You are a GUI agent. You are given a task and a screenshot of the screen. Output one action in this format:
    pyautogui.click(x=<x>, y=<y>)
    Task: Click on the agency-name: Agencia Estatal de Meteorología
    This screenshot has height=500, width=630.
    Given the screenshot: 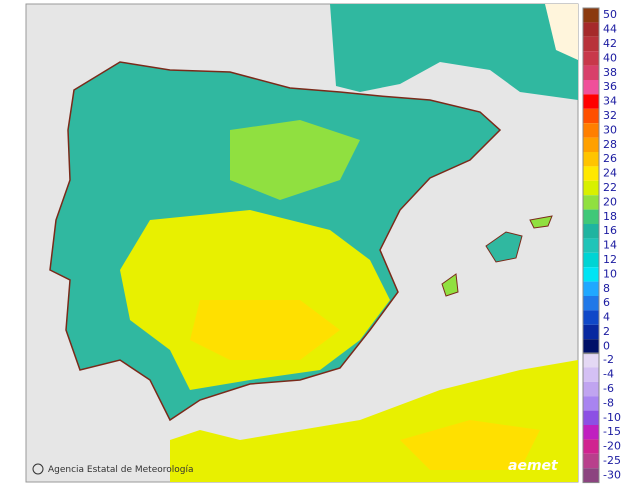 What is the action you would take?
    pyautogui.click(x=121, y=470)
    